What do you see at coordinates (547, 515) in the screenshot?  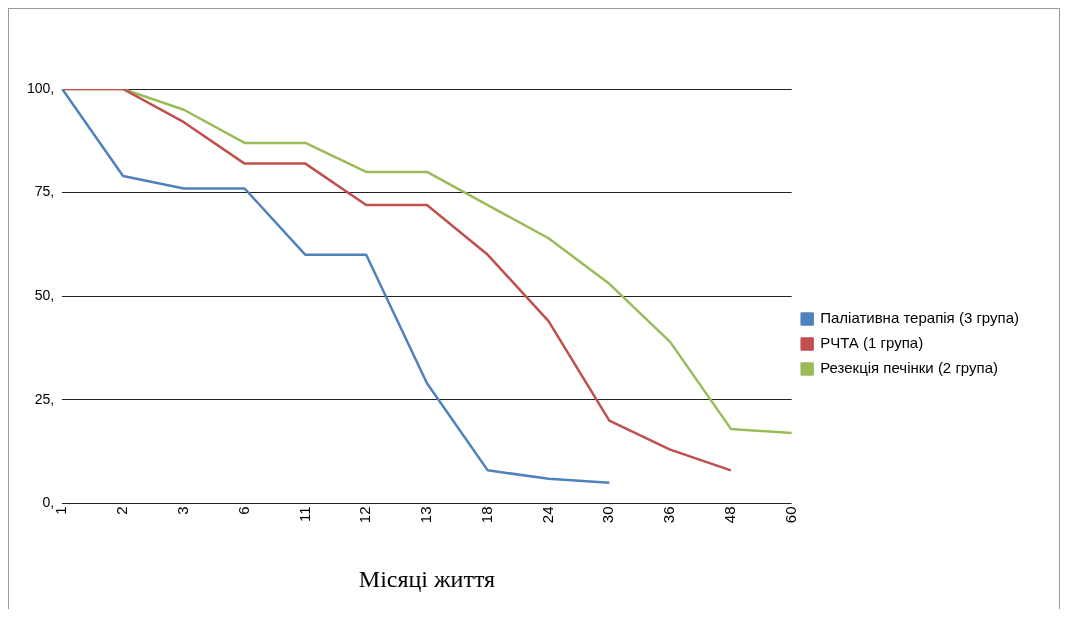 I see `x-tick-label: 24` at bounding box center [547, 515].